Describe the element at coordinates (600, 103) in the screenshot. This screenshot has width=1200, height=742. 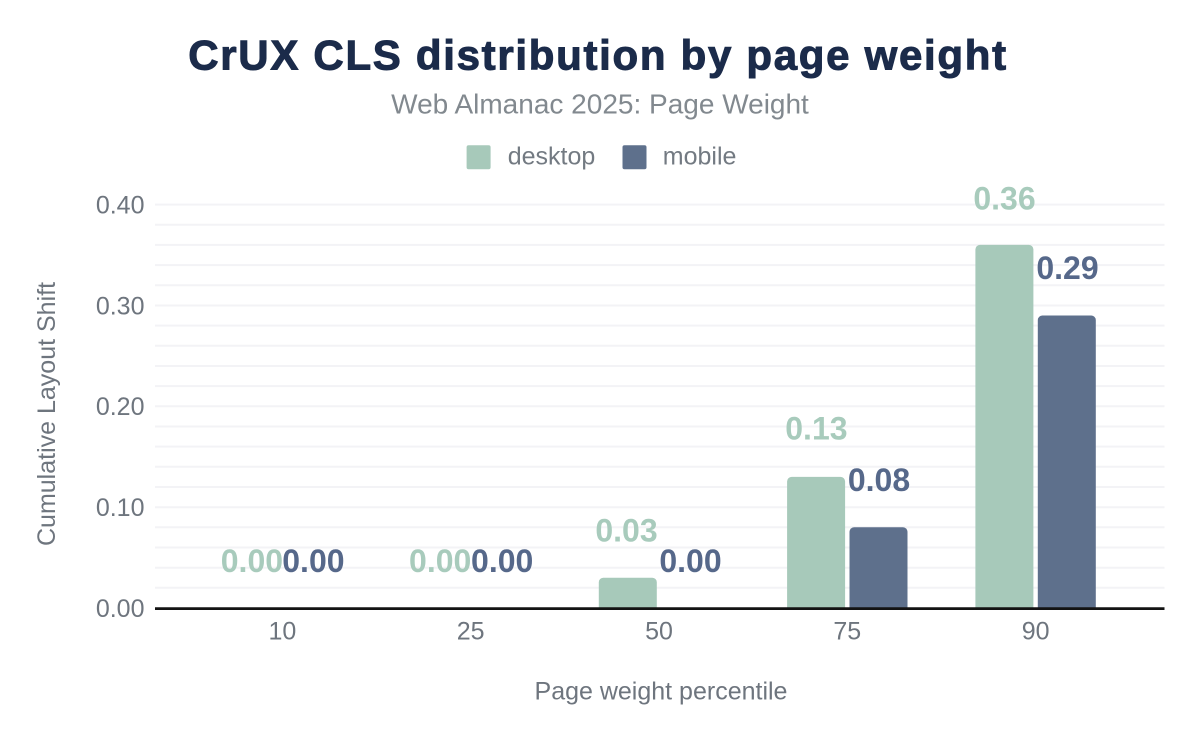
I see `svg-text: Web Almanac 2025: Page Weight` at that location.